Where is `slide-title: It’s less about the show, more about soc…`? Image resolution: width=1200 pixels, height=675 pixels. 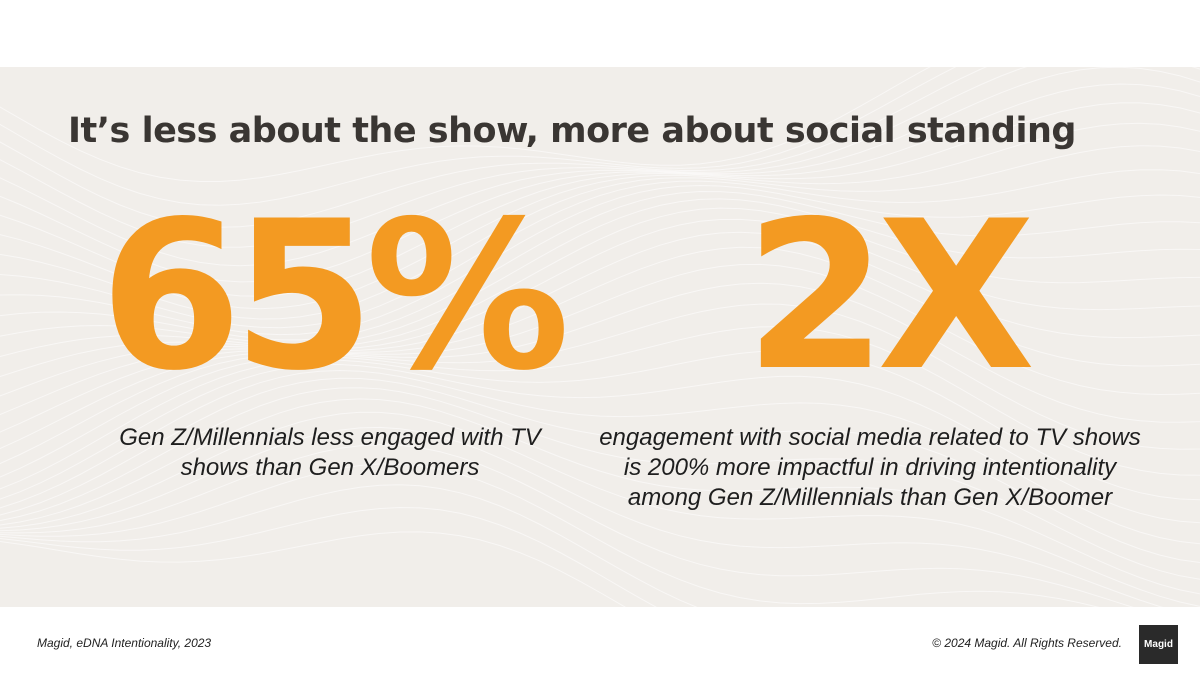 slide-title: It’s less about the show, more about soc… is located at coordinates (572, 131).